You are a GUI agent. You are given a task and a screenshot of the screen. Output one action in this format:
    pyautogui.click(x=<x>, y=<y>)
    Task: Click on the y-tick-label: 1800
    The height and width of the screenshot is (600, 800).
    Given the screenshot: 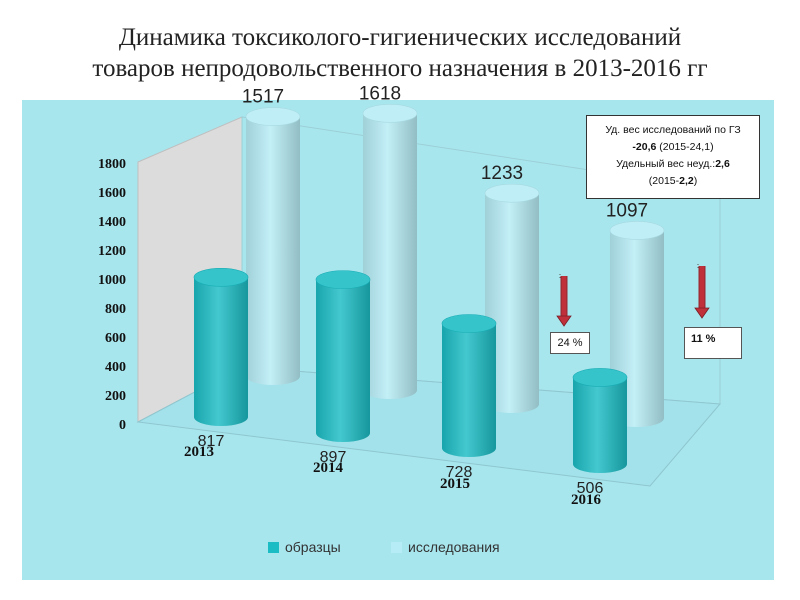 What is the action you would take?
    pyautogui.click(x=112, y=164)
    